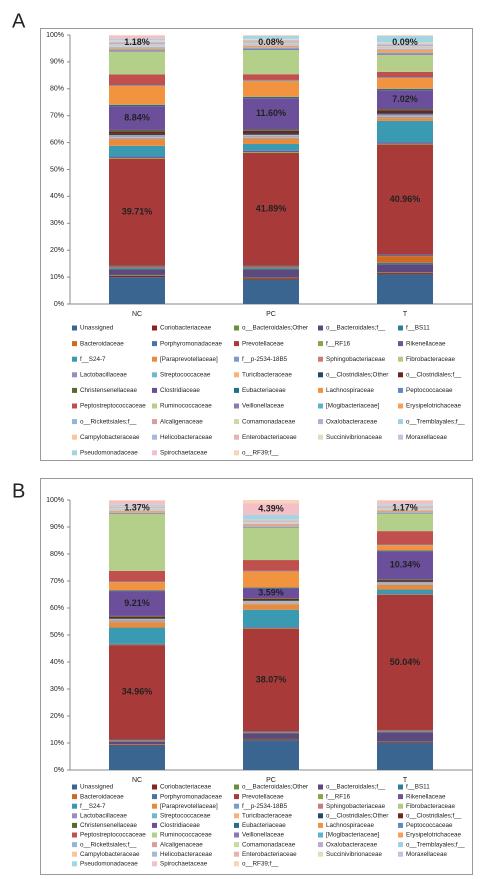  I want to click on legend-label: o__Bacteroidales;Other, so click(275, 787).